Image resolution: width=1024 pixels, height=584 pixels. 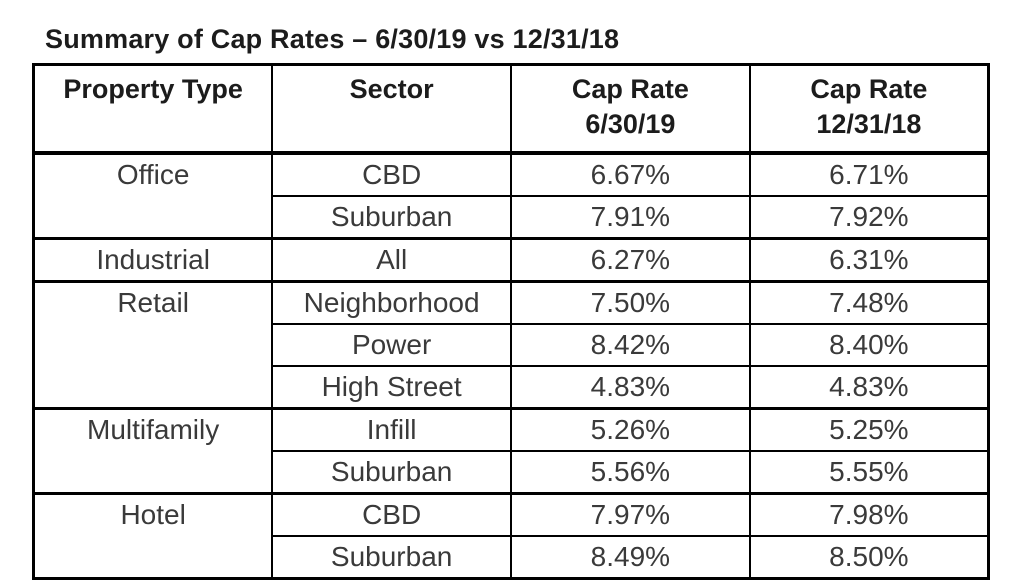 I want to click on property-type-cell: Retail, so click(x=153, y=345).